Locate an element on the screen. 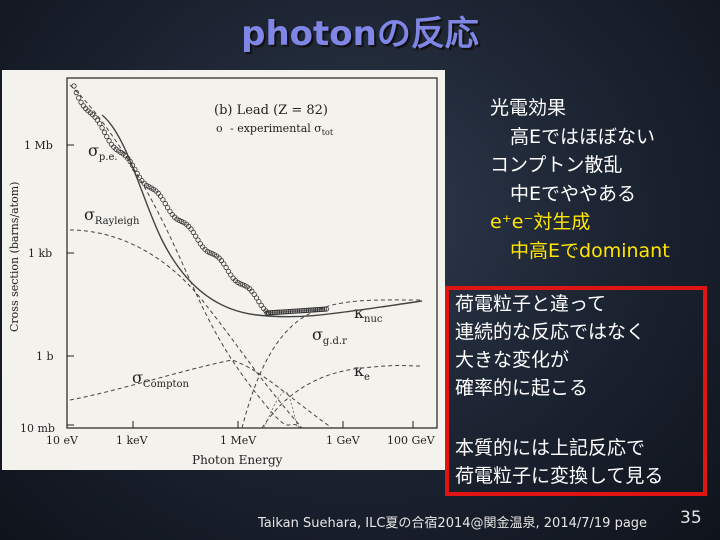  xtick-1kev: 1 keV is located at coordinates (132, 440).